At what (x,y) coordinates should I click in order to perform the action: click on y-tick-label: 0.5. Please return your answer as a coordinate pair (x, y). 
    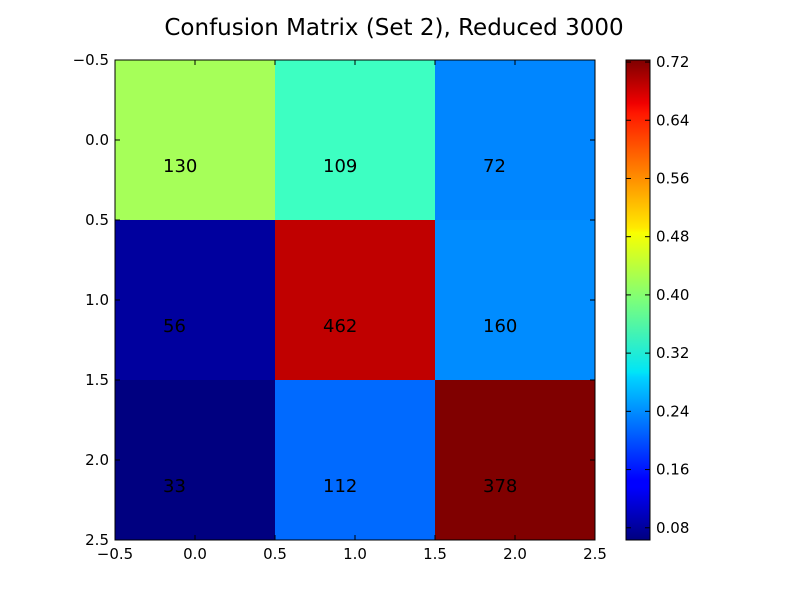
    Looking at the image, I should click on (97, 220).